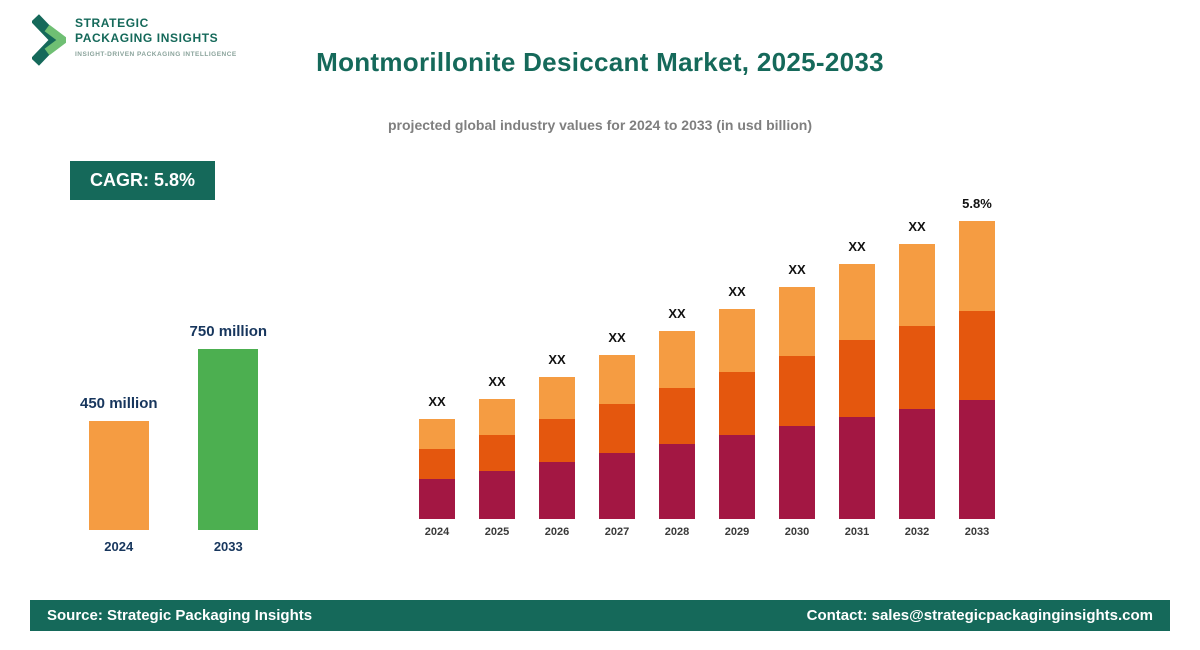  I want to click on summary-year-label: 2024, so click(119, 546).